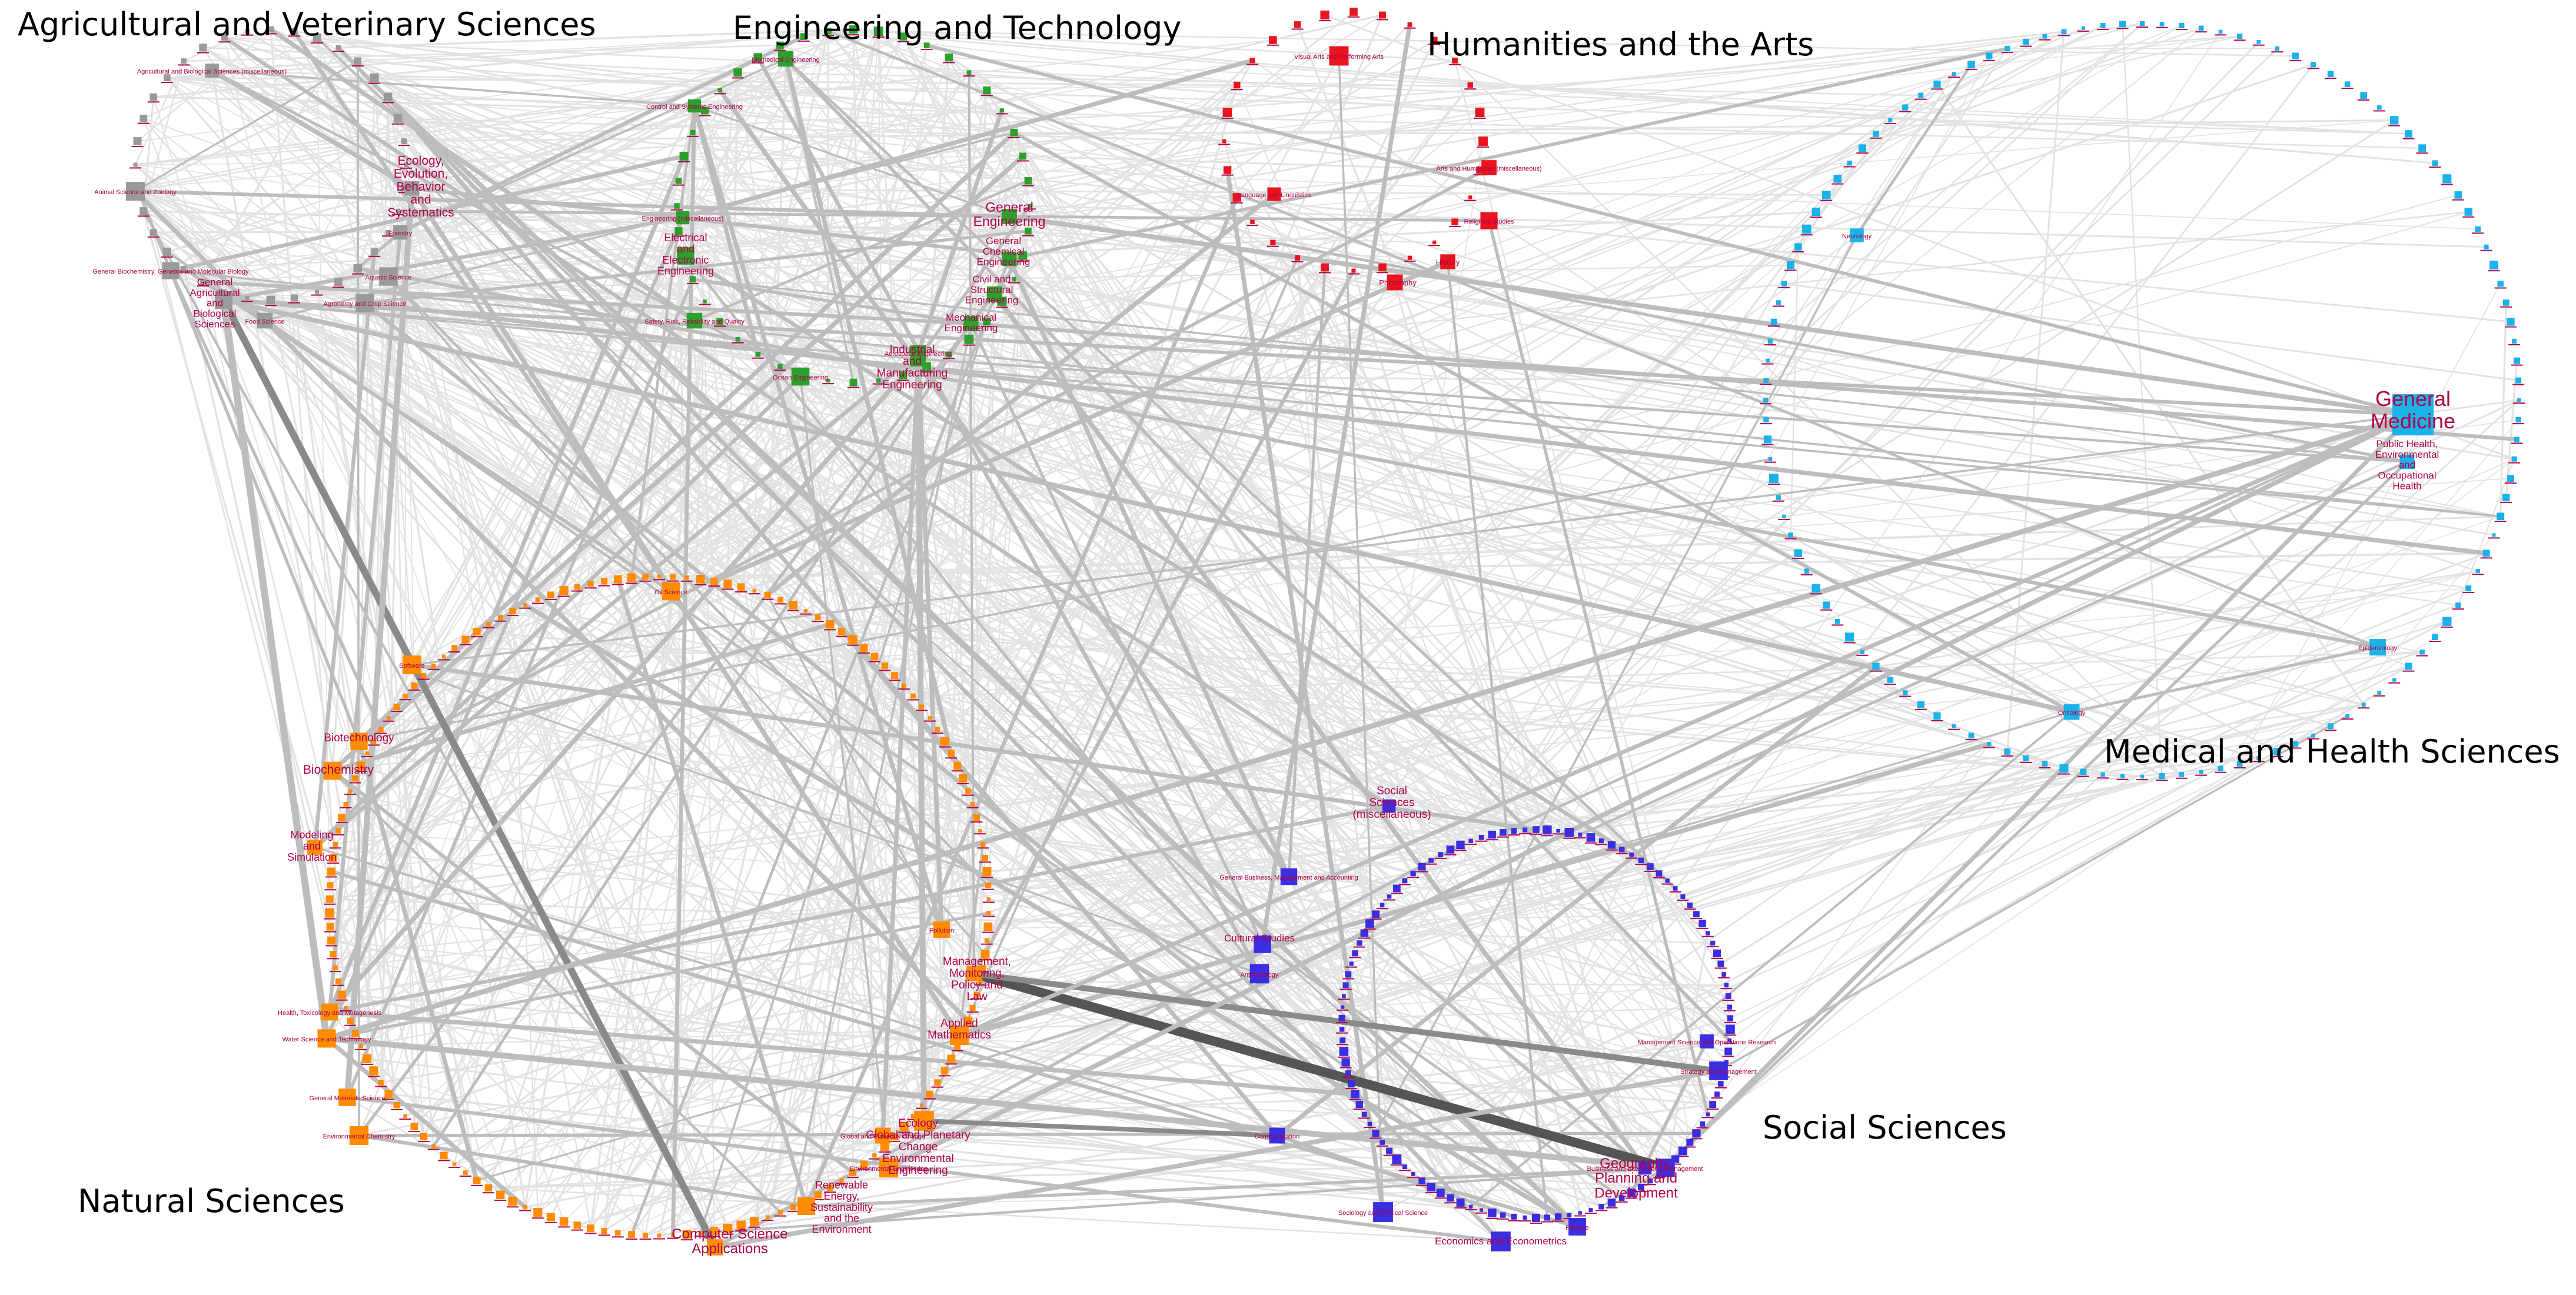 This screenshot has height=1295, width=2576. What do you see at coordinates (2413, 414) in the screenshot?
I see `node-med-named` at bounding box center [2413, 414].